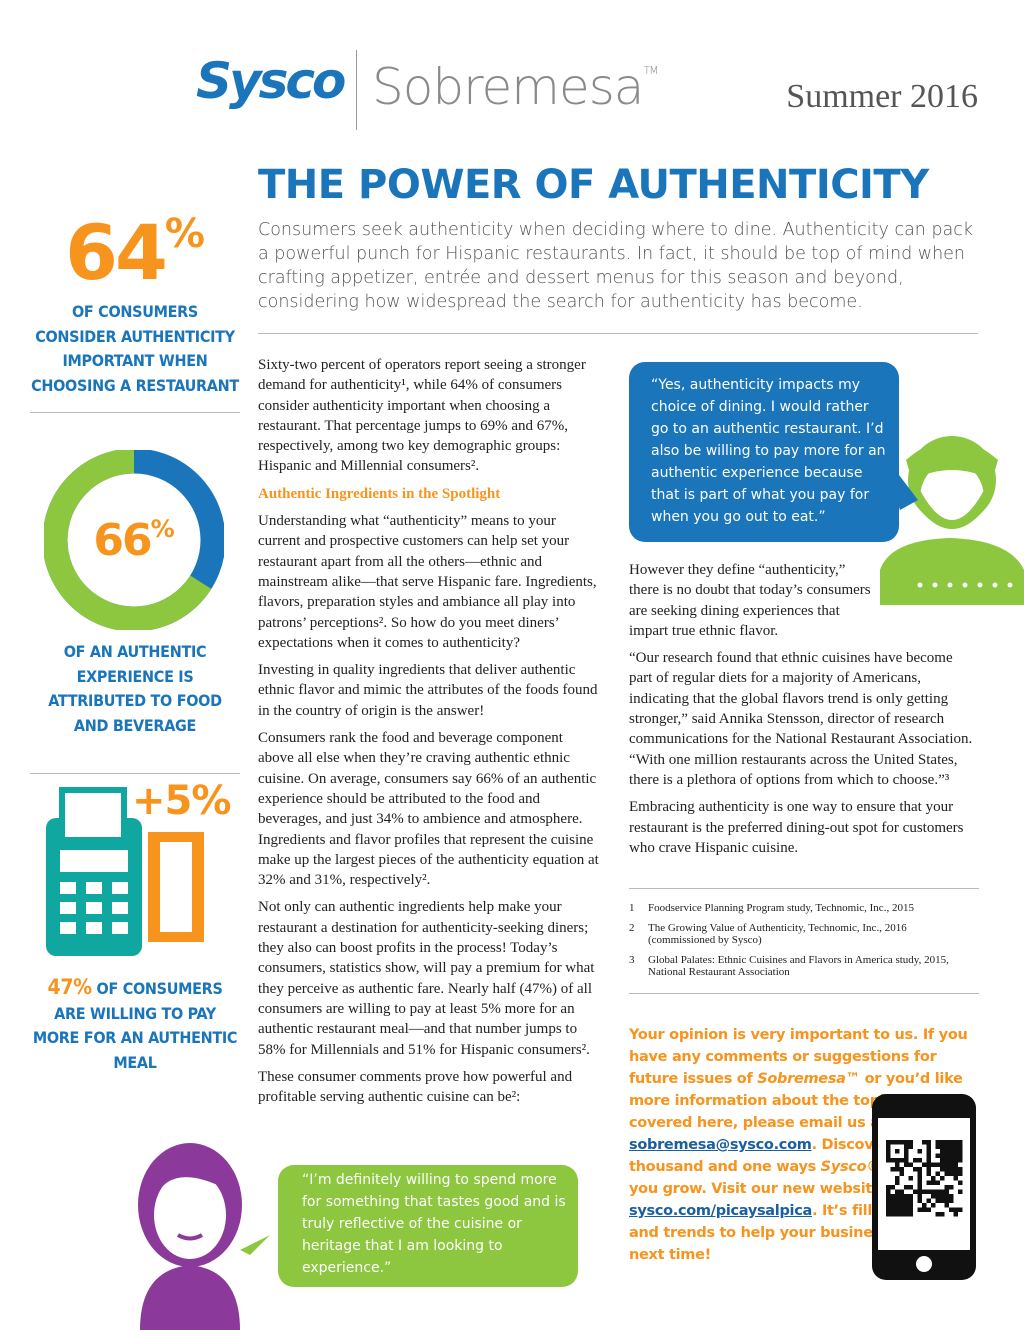 Image resolution: width=1024 pixels, height=1330 pixels. What do you see at coordinates (122, 540) in the screenshot?
I see `stat-number: 66` at bounding box center [122, 540].